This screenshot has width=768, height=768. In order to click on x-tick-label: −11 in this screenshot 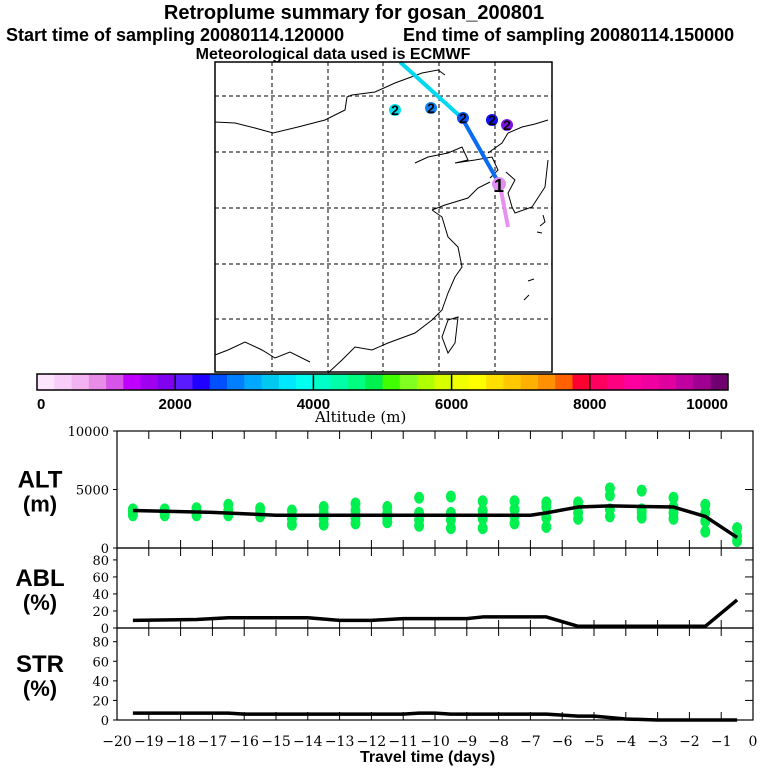, I will do `click(403, 742)`.